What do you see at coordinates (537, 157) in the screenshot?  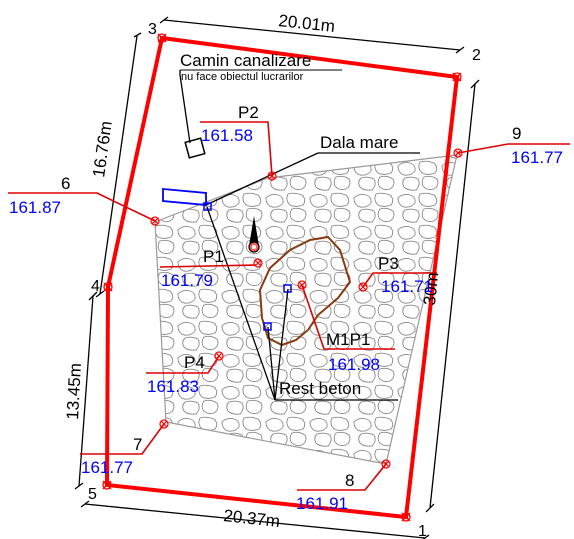 I see `point-9-elevation: 161.77` at bounding box center [537, 157].